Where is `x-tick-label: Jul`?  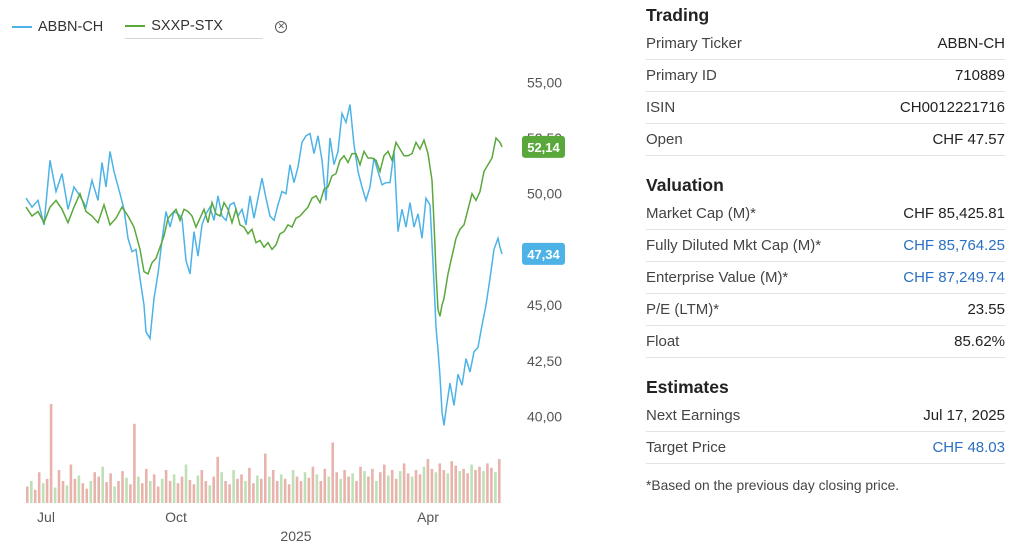 x-tick-label: Jul is located at coordinates (46, 517).